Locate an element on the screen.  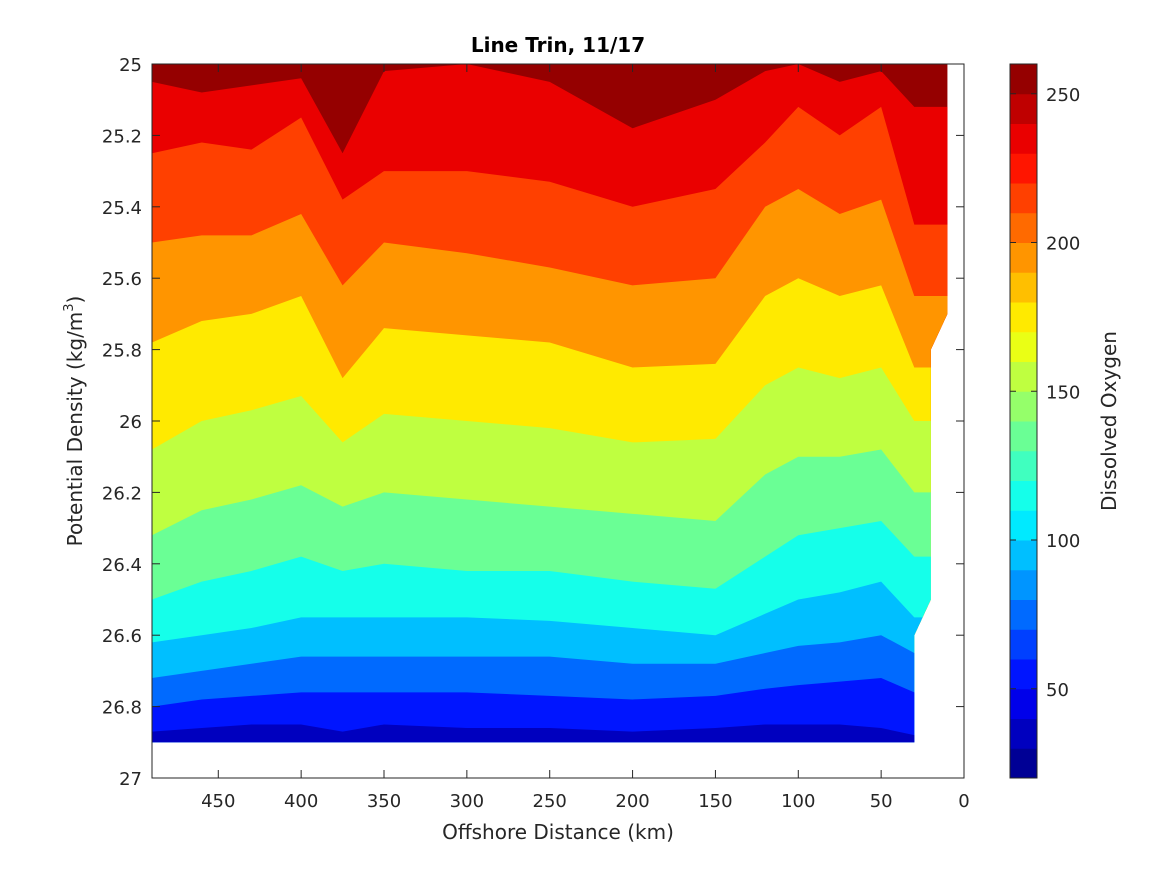
y-tick-label: 26.8 is located at coordinates (122, 708).